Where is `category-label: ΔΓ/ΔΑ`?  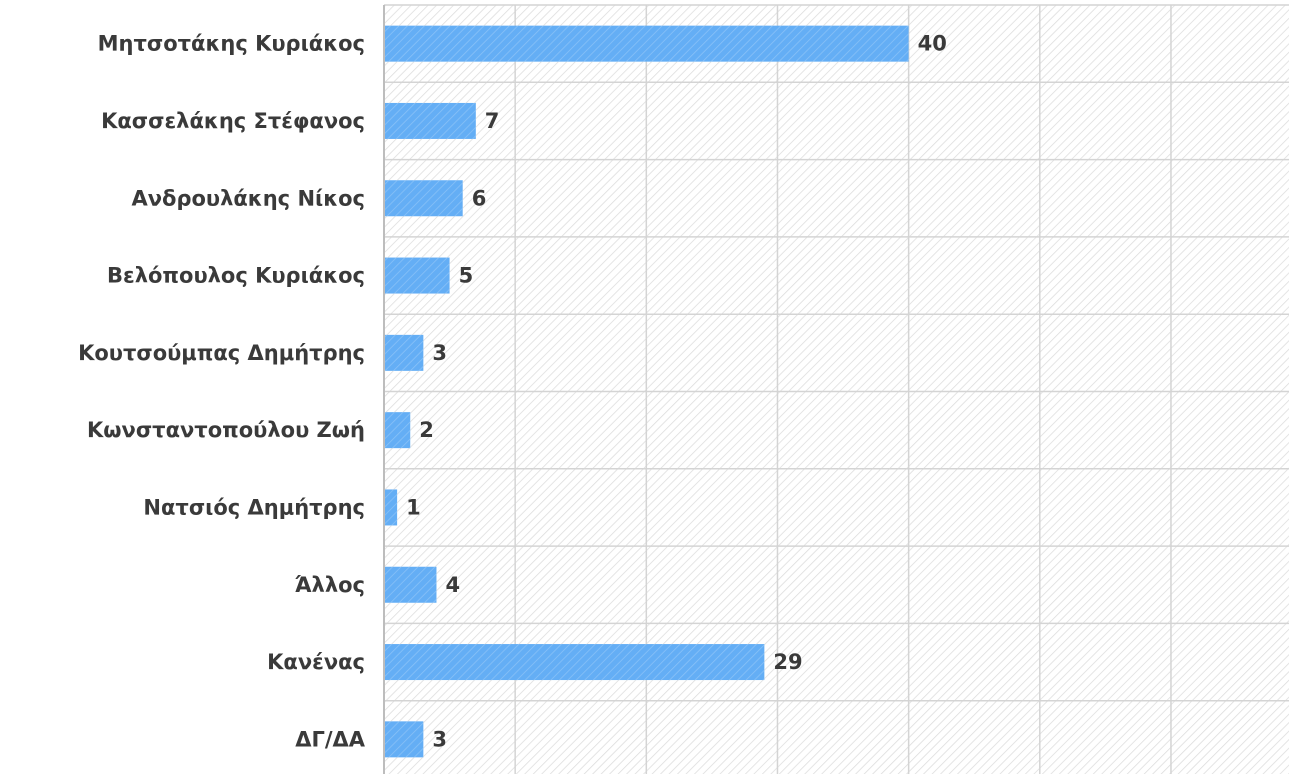 category-label: ΔΓ/ΔΑ is located at coordinates (330, 739).